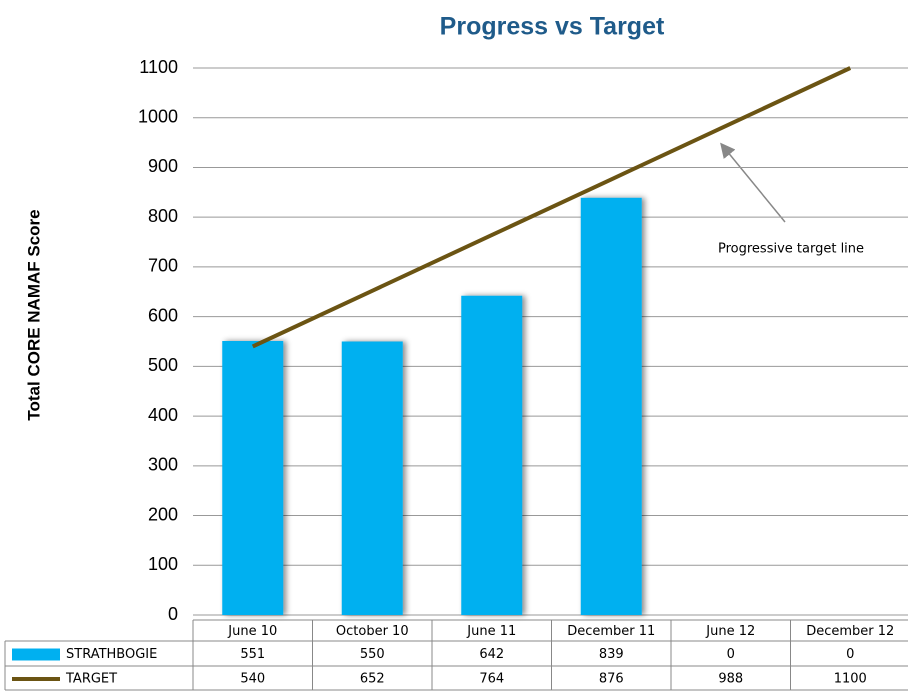  What do you see at coordinates (163, 315) in the screenshot?
I see `y-tick-label: 600` at bounding box center [163, 315].